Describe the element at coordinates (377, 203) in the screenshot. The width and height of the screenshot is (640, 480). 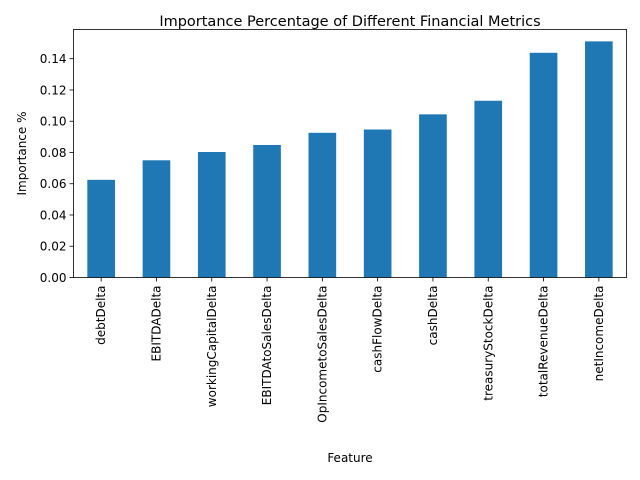
I see `bar-cashFlowDelta` at that location.